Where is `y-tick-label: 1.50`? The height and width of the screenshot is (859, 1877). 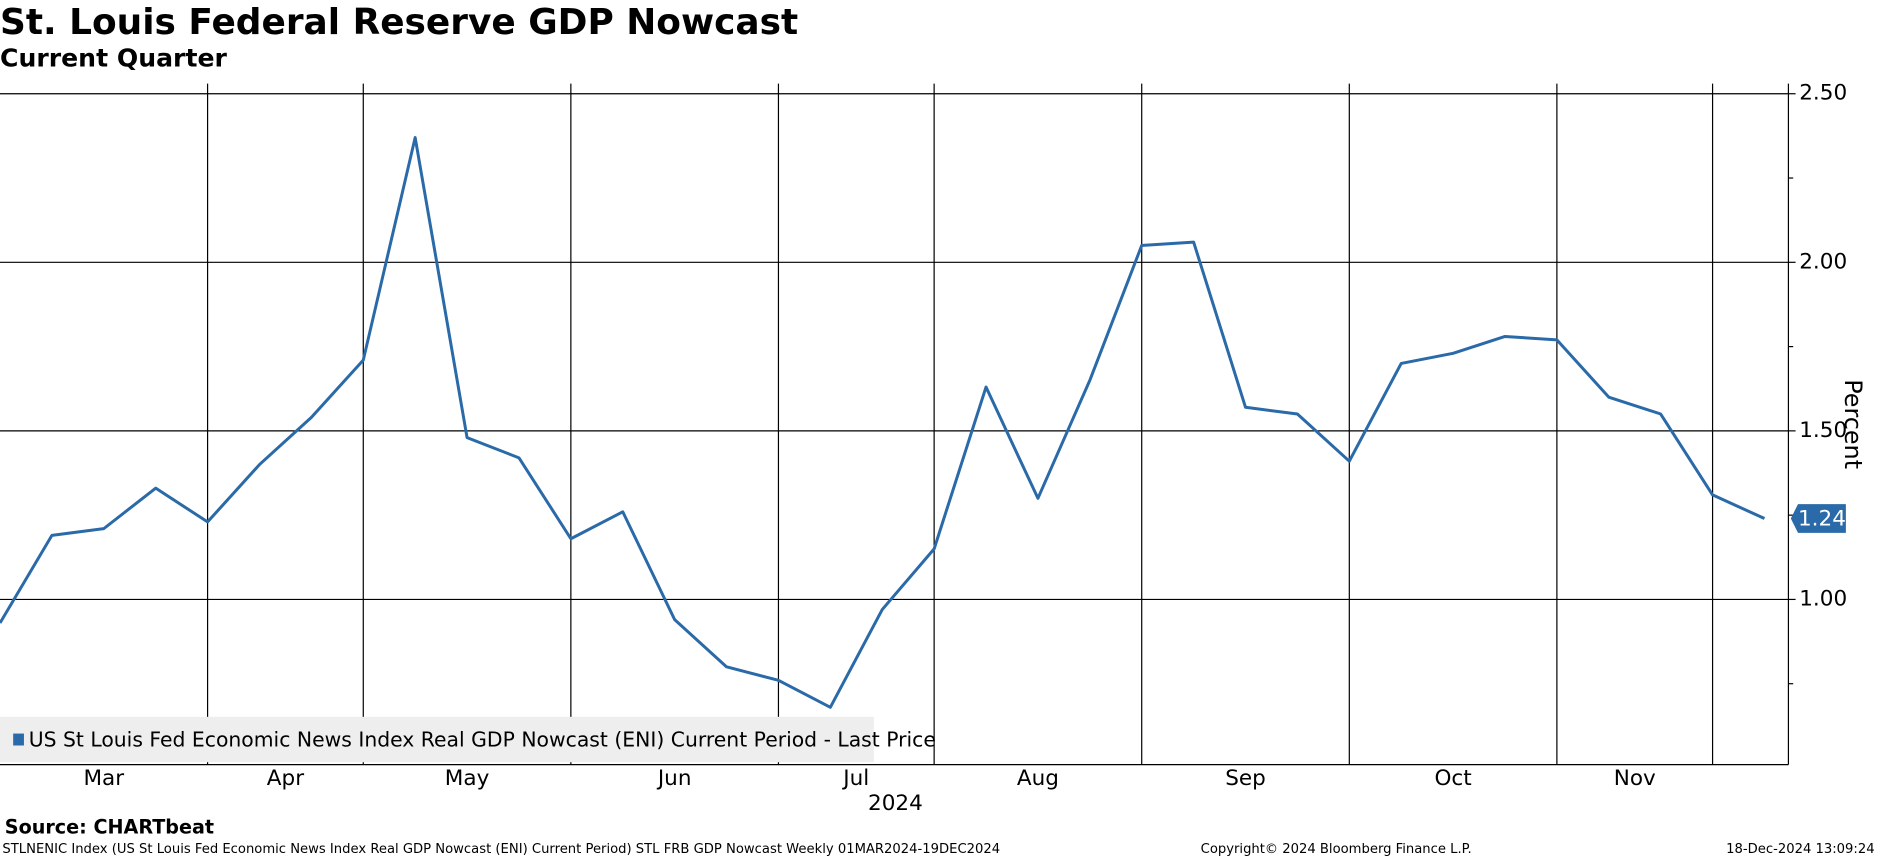 y-tick-label: 1.50 is located at coordinates (1823, 430).